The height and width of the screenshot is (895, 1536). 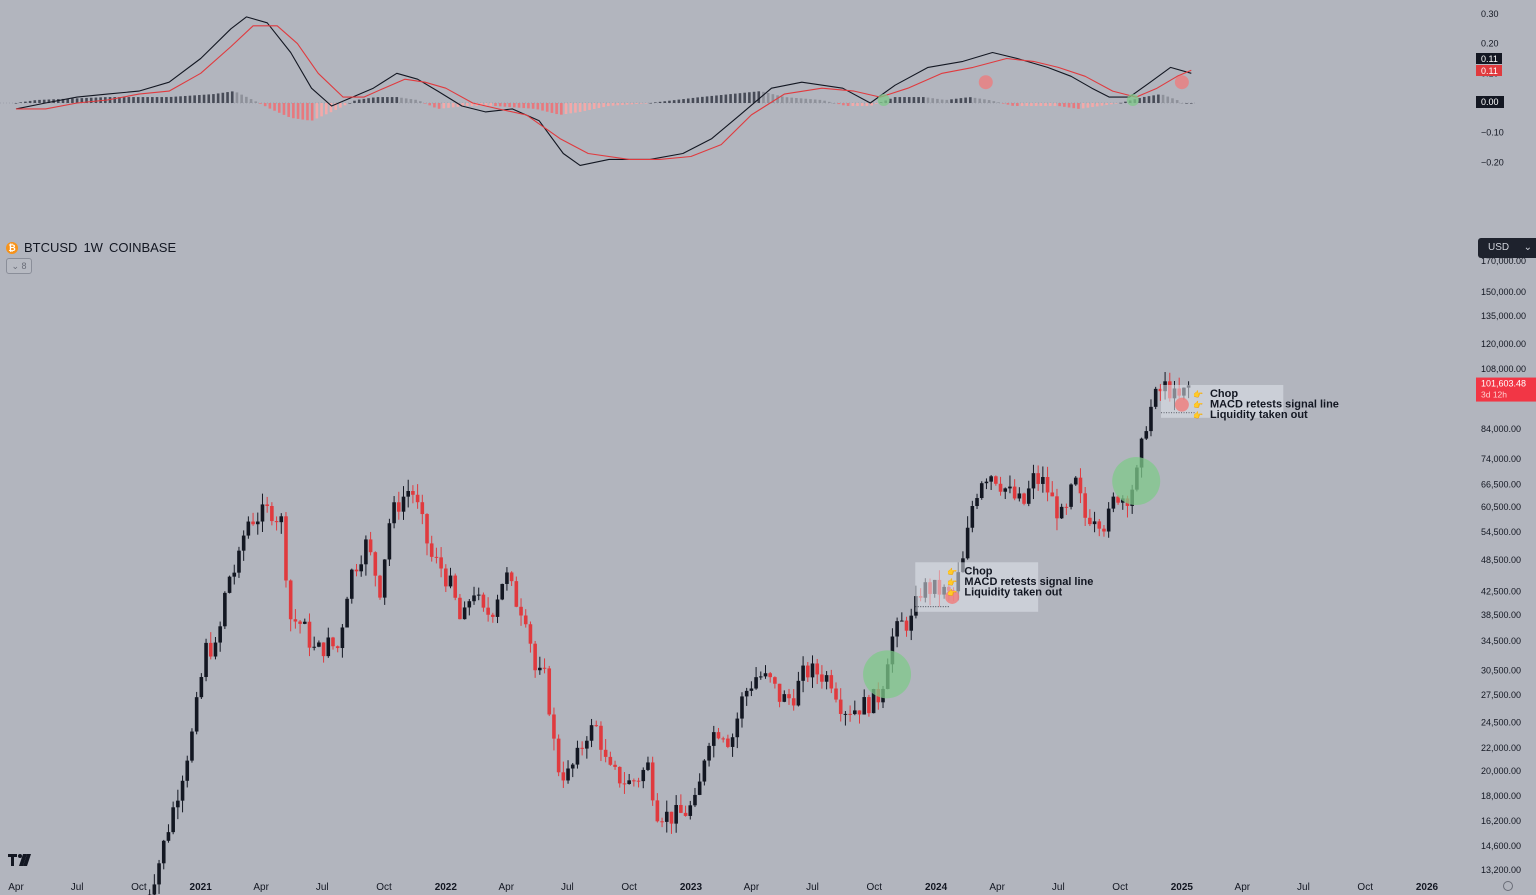 What do you see at coordinates (20, 860) in the screenshot?
I see `tradingview-logo` at bounding box center [20, 860].